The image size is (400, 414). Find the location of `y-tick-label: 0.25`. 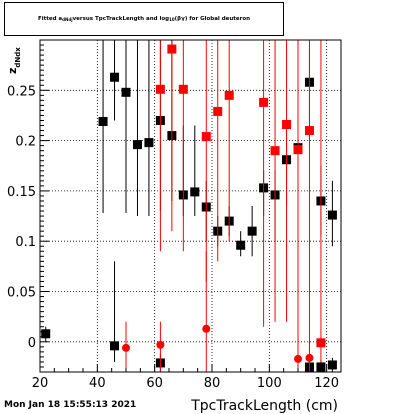

y-tick-label: 0.25 is located at coordinates (21, 91).